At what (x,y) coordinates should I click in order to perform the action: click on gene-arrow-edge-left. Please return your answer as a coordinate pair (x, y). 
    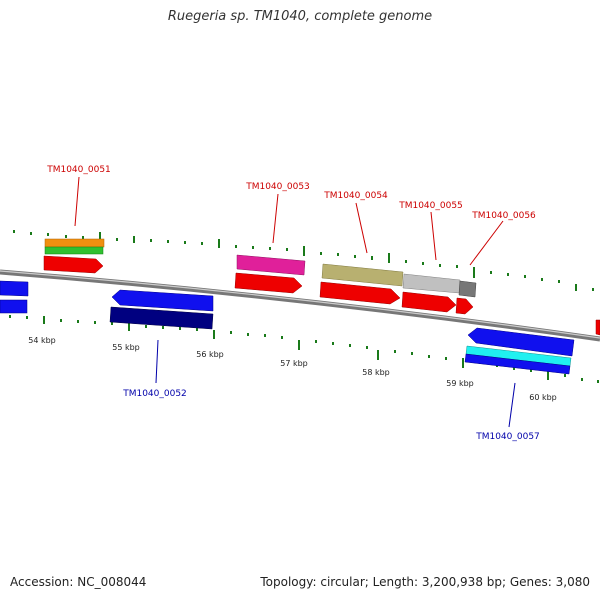
    Looking at the image, I should click on (14, 288).